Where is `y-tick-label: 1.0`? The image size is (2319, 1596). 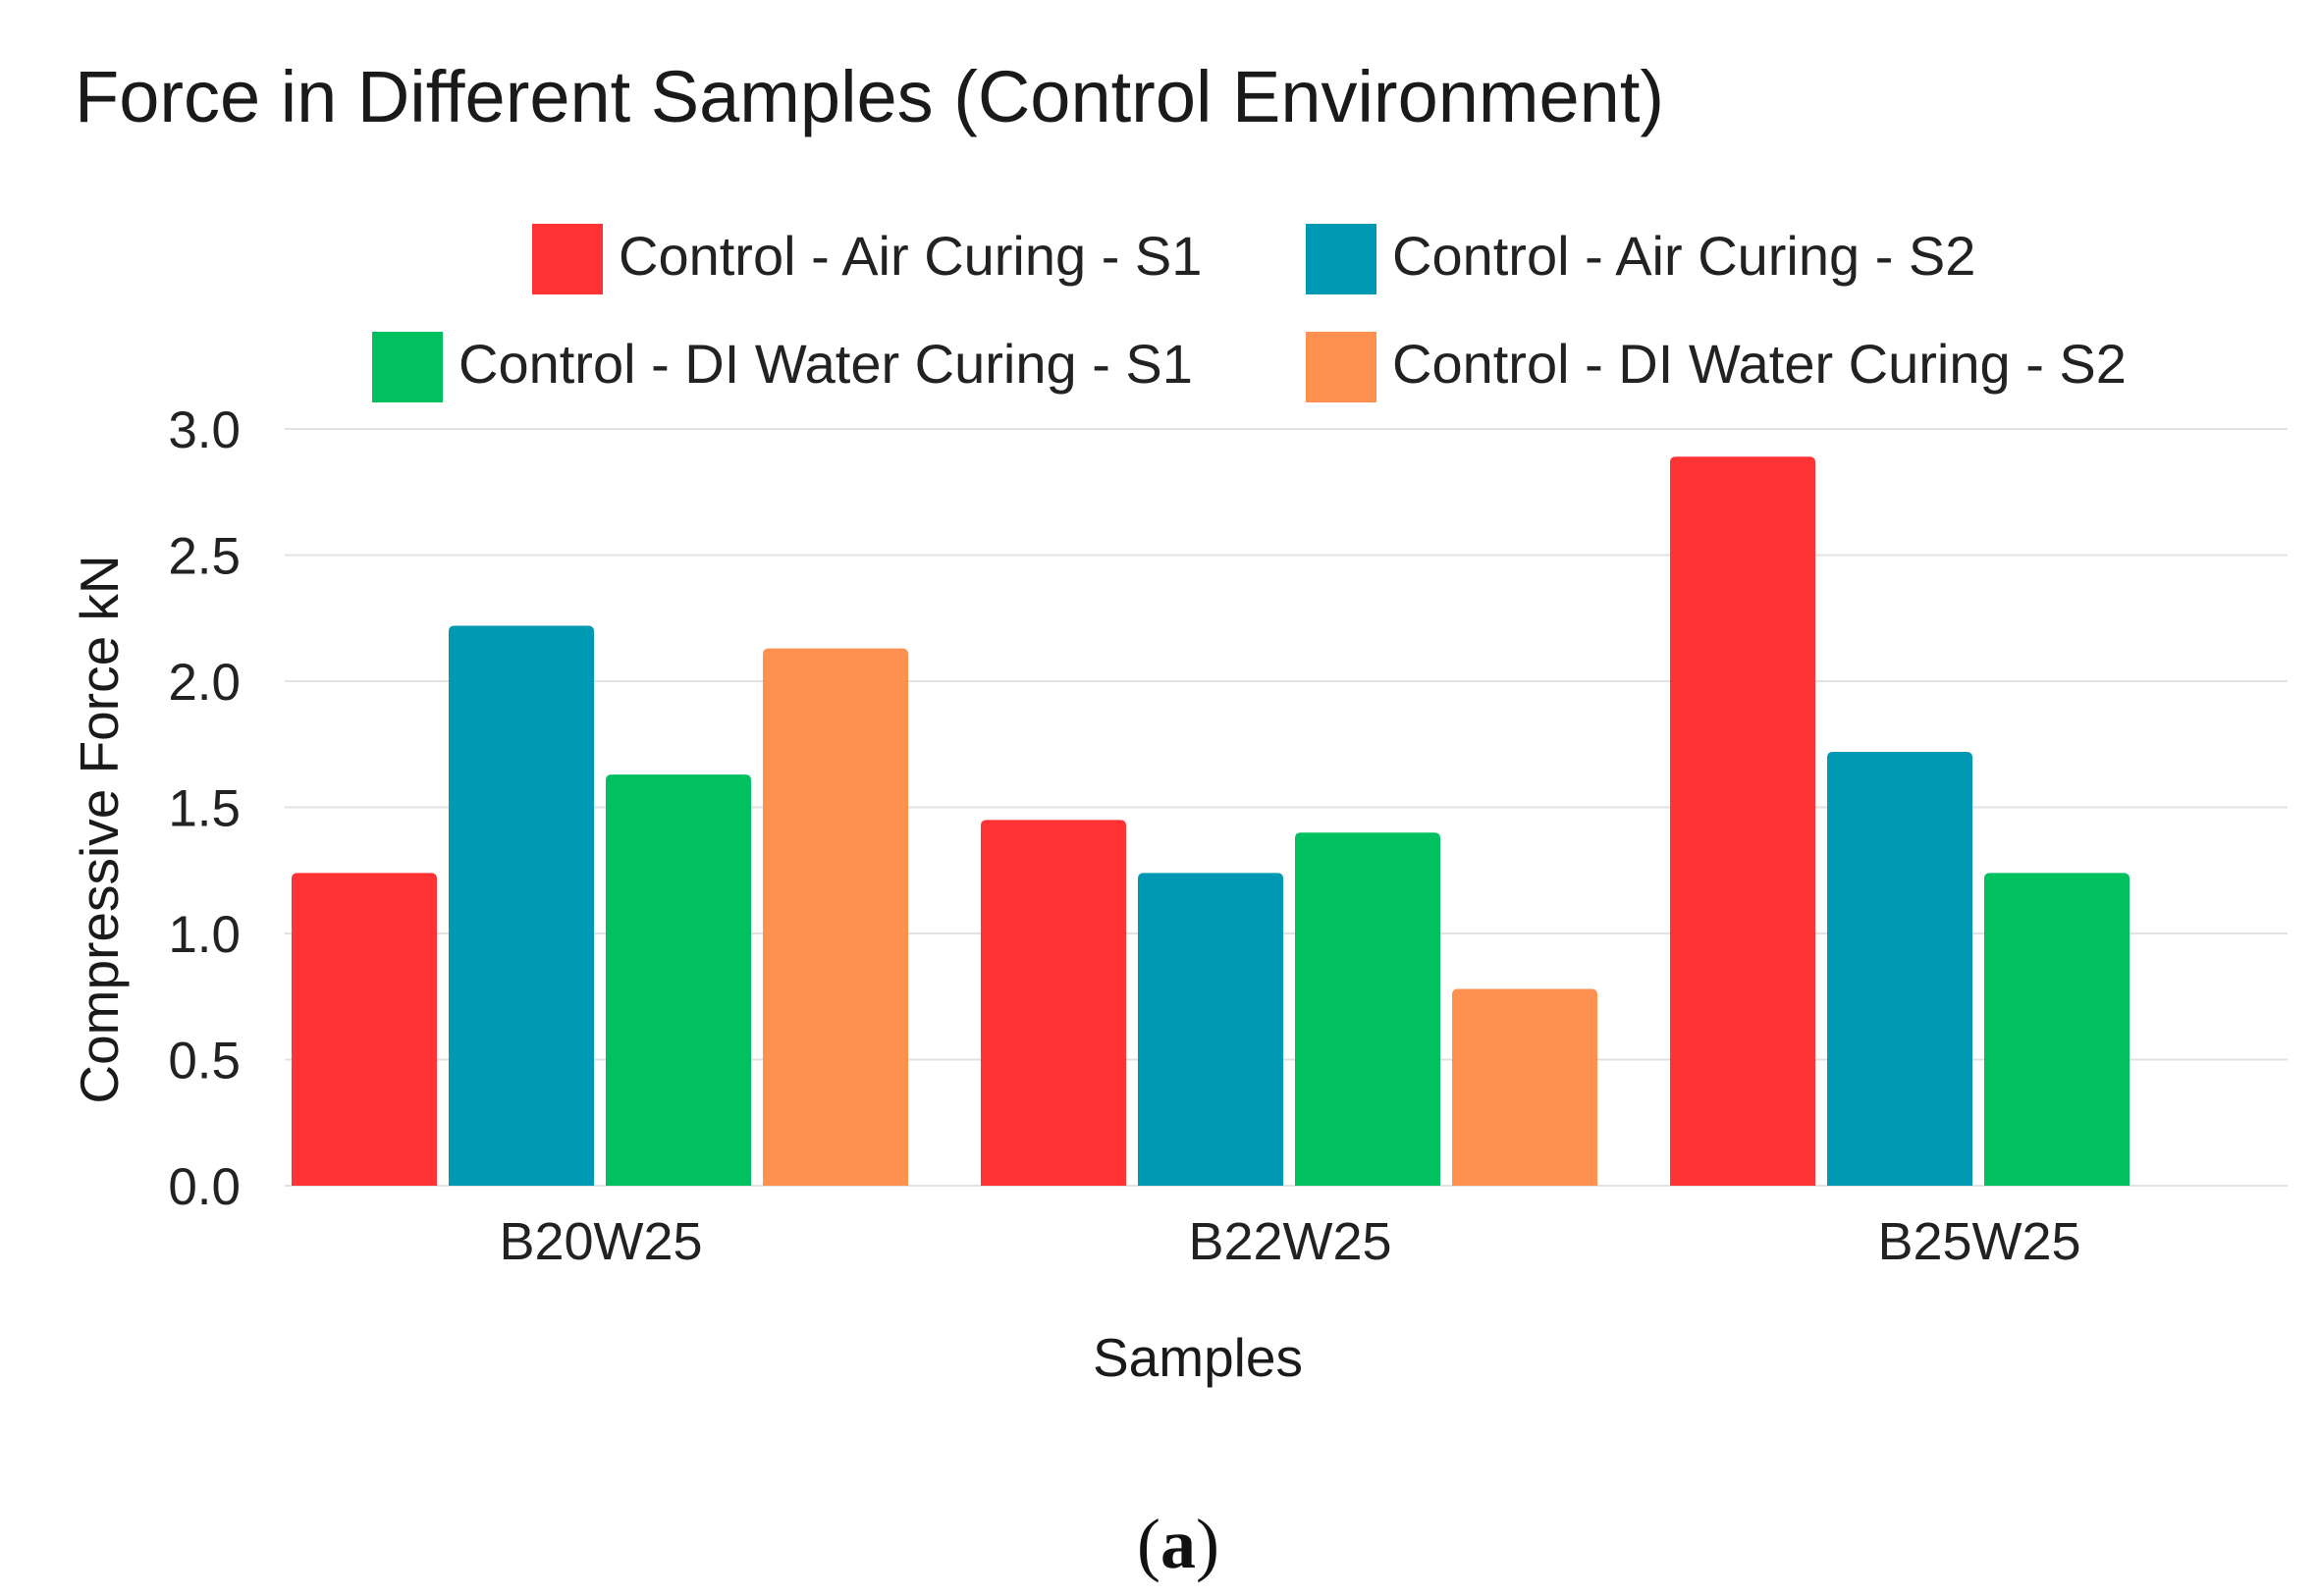
y-tick-label: 1.0 is located at coordinates (204, 935).